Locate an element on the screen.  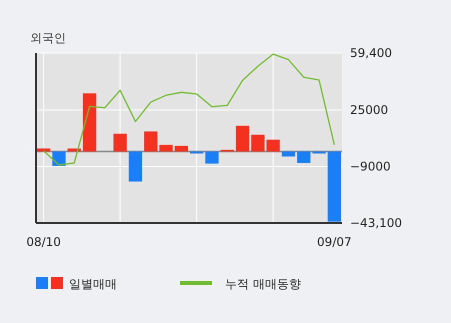
y-tick-label: 59,400 is located at coordinates (371, 53).